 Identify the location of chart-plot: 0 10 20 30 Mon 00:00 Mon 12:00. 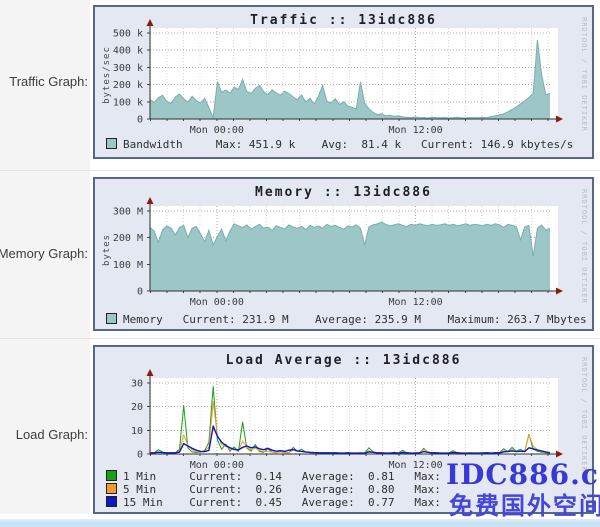
(347, 420).